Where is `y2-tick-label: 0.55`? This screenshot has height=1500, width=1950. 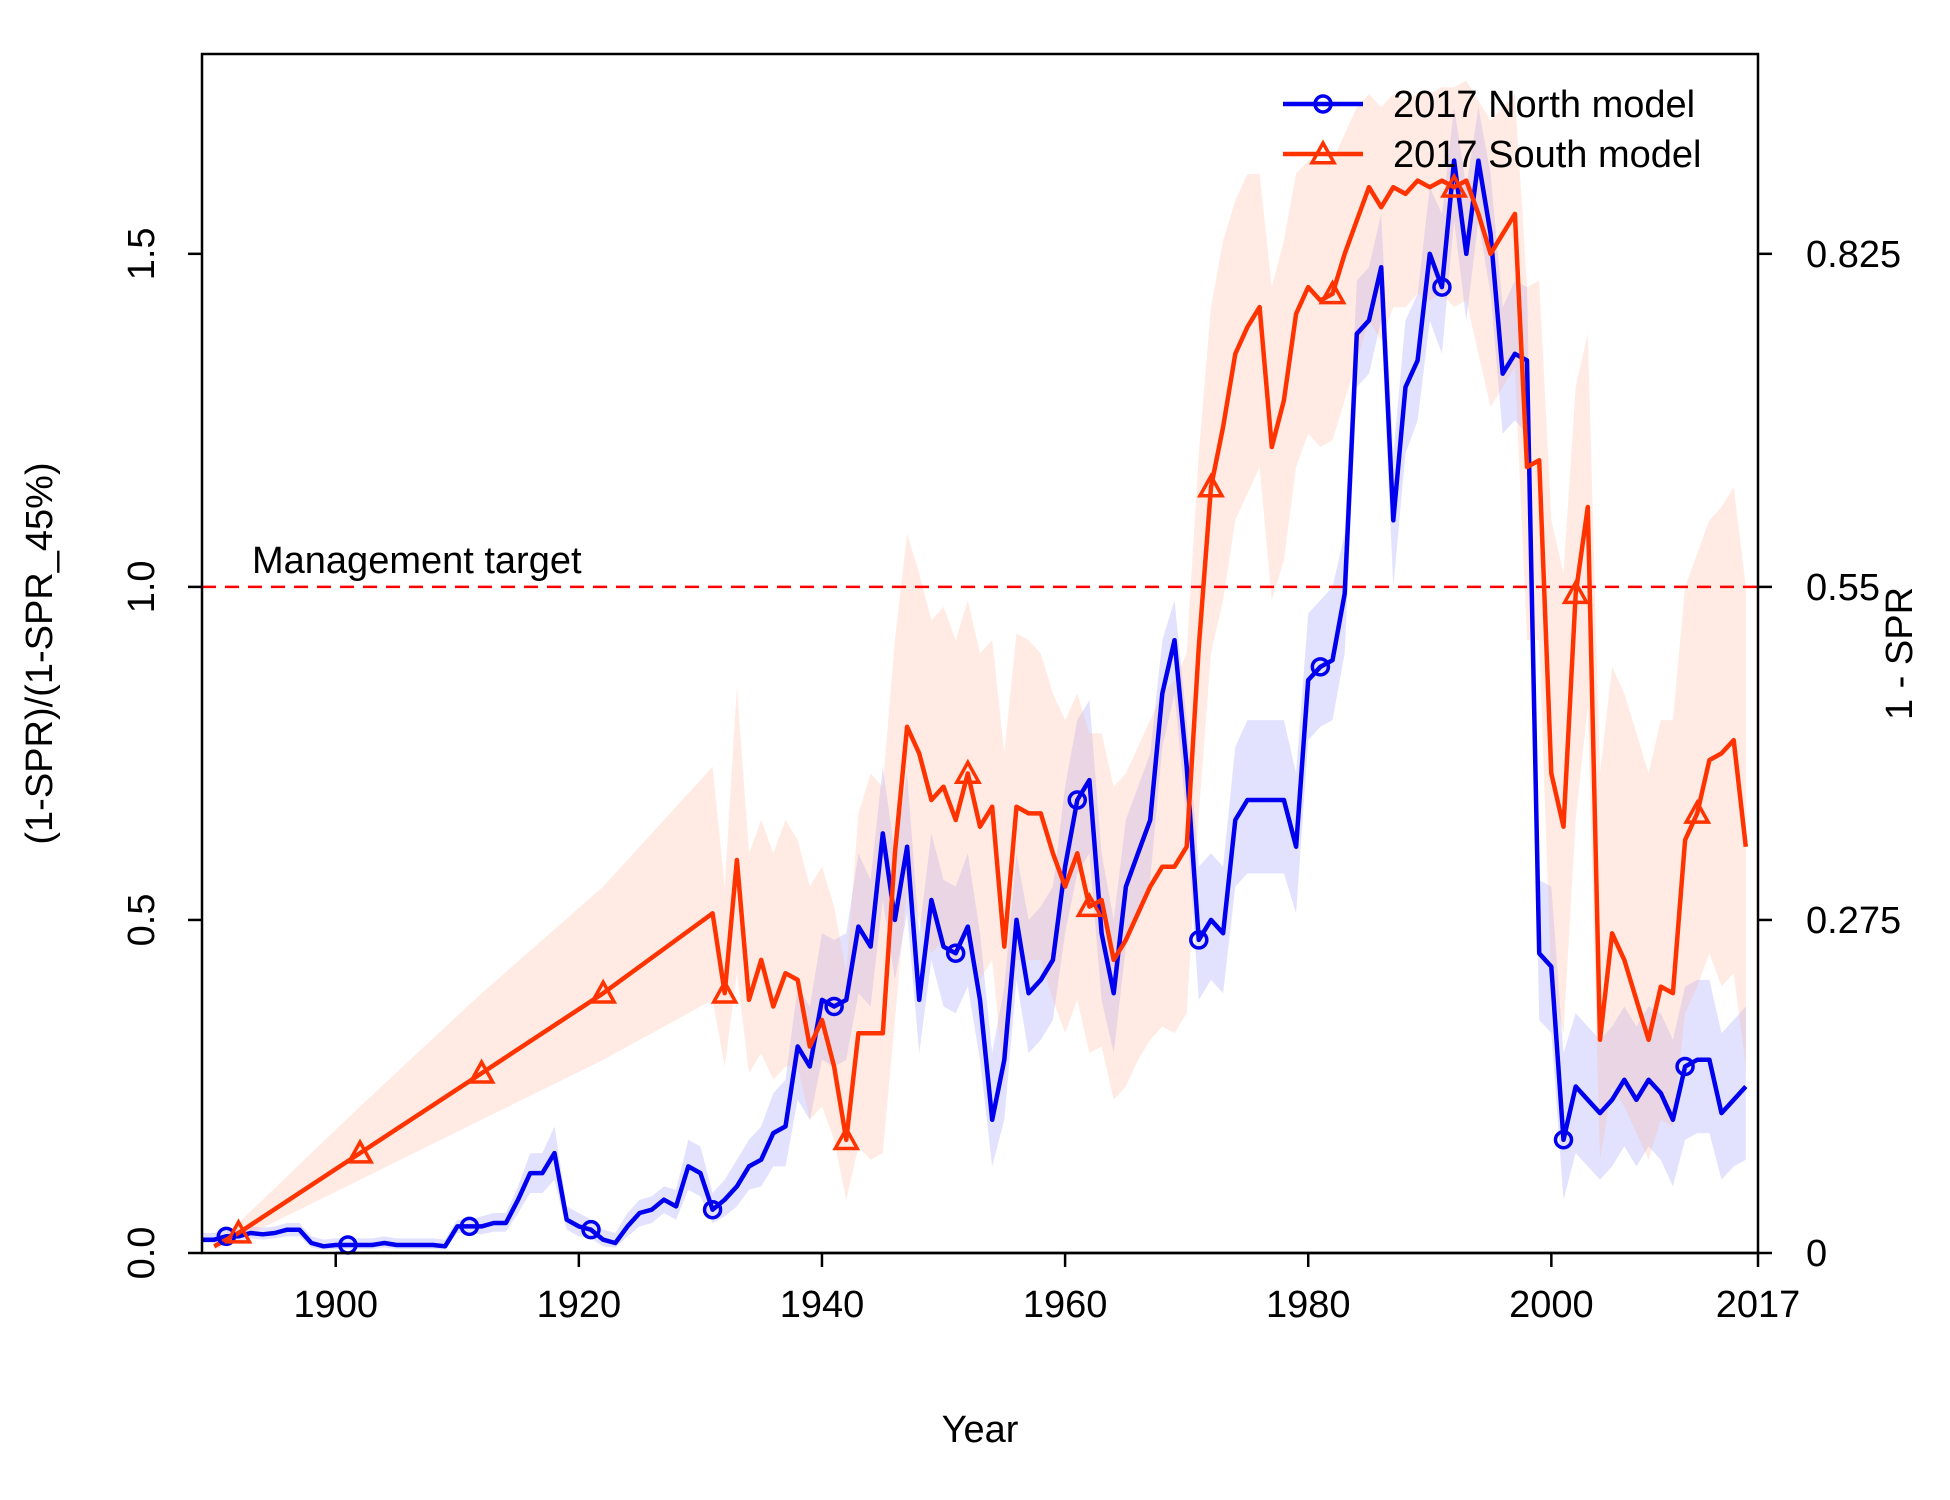 y2-tick-label: 0.55 is located at coordinates (1843, 588).